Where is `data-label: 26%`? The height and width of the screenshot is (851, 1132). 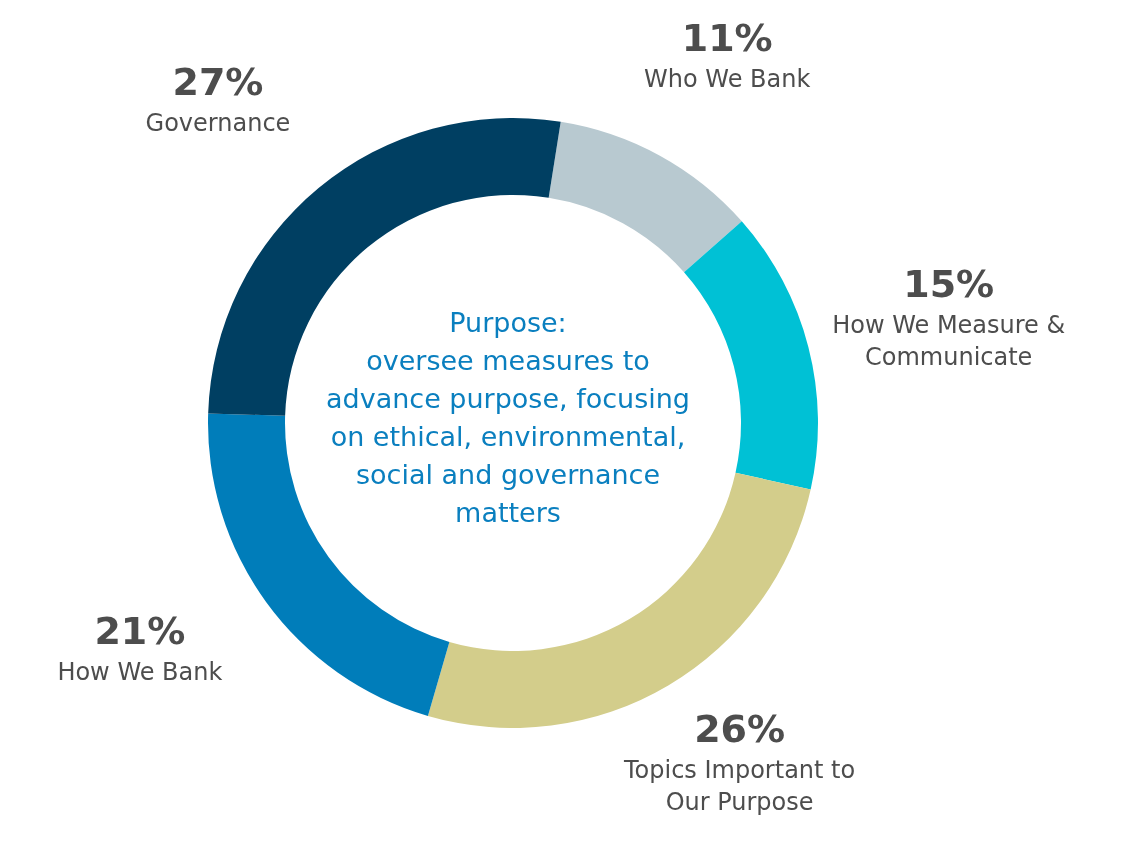 data-label: 26% is located at coordinates (740, 729).